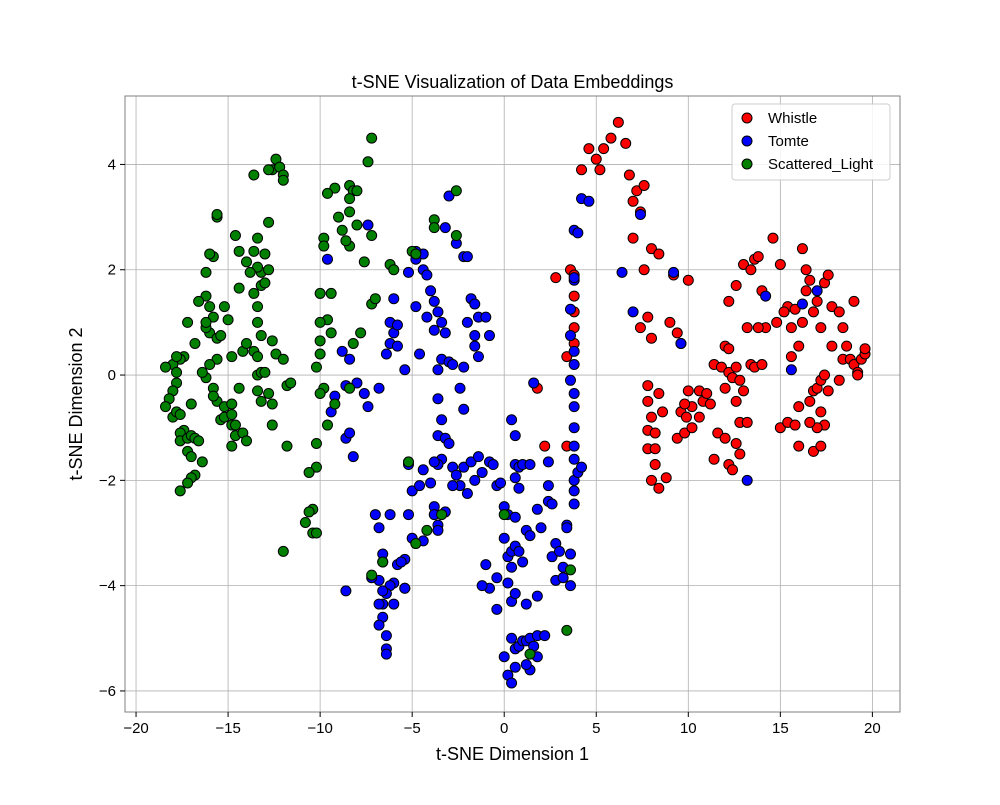 This screenshot has width=1000, height=805. I want to click on legend-marker-tomte, so click(747, 141).